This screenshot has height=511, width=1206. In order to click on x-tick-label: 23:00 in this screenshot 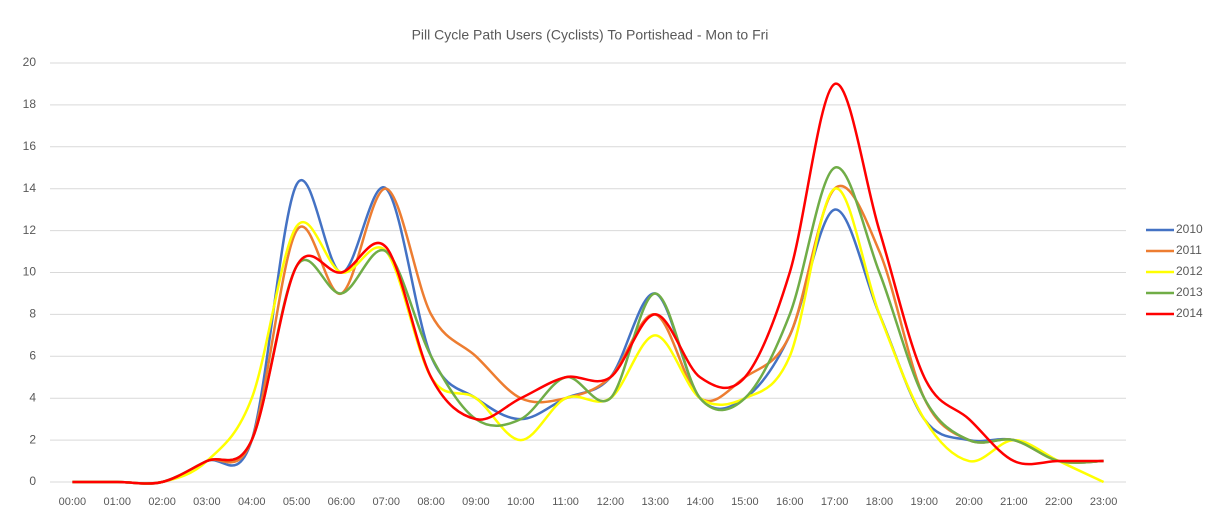, I will do `click(1104, 502)`.